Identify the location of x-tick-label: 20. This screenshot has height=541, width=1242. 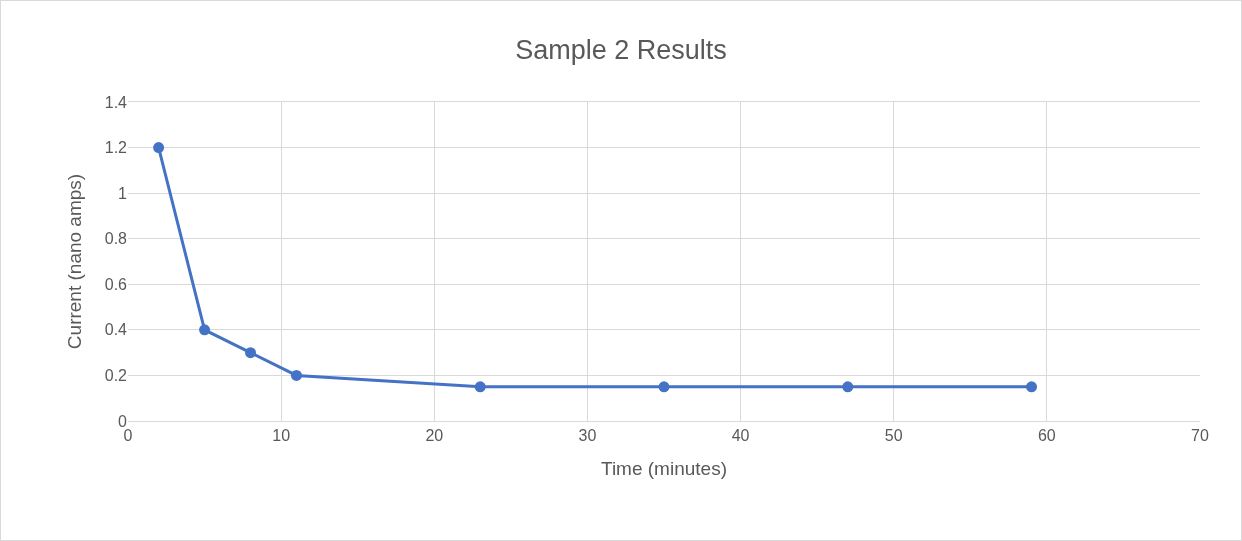
(434, 436).